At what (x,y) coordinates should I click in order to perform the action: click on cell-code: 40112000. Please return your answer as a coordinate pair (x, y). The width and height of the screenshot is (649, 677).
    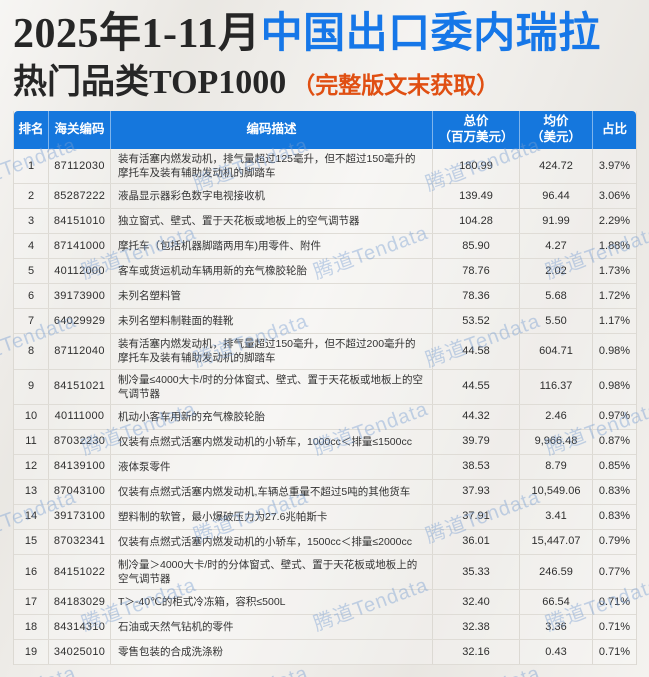
    Looking at the image, I should click on (79, 271).